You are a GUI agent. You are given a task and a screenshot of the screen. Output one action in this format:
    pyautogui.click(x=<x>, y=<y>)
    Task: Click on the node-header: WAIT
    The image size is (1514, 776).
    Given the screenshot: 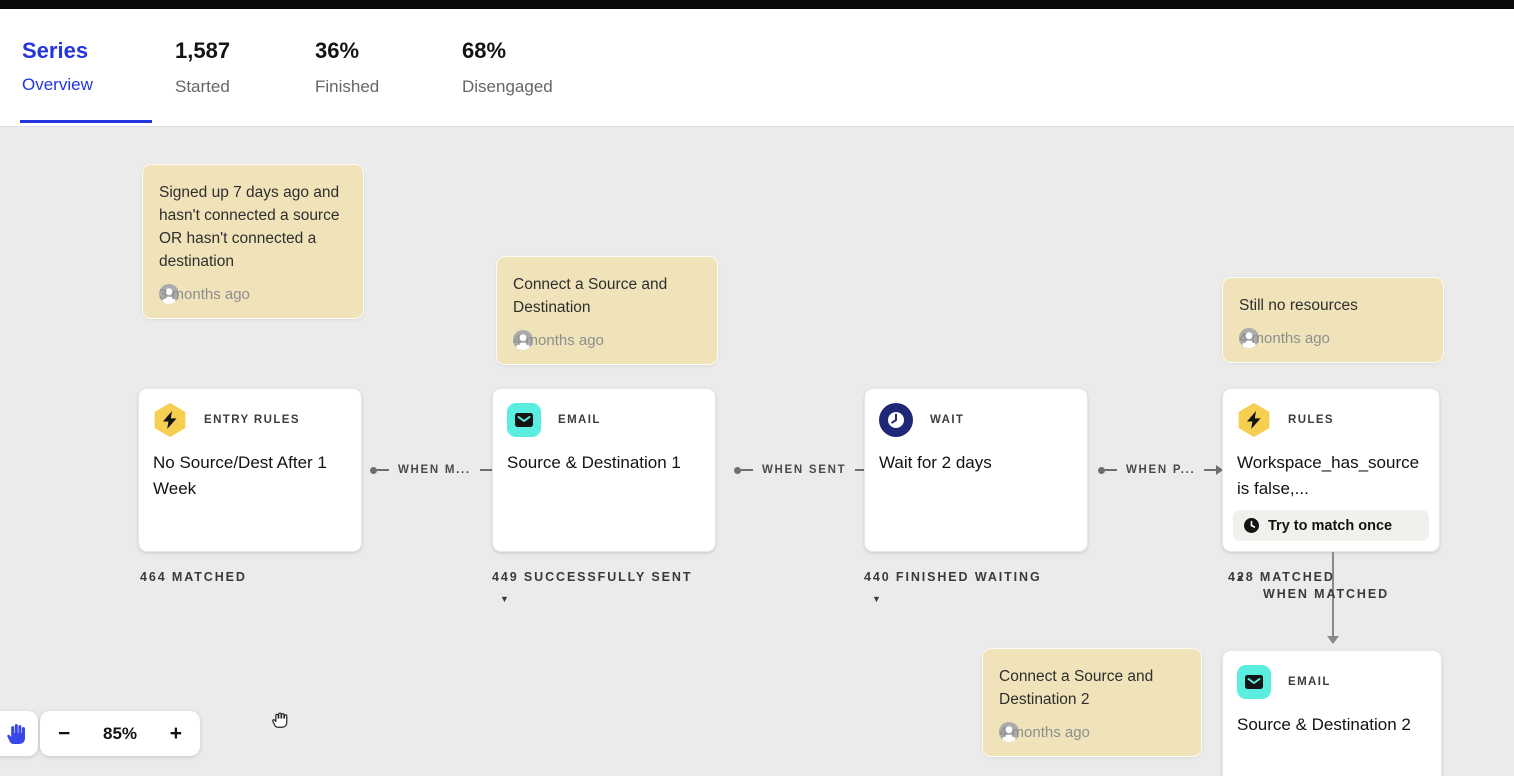 What is the action you would take?
    pyautogui.click(x=976, y=420)
    